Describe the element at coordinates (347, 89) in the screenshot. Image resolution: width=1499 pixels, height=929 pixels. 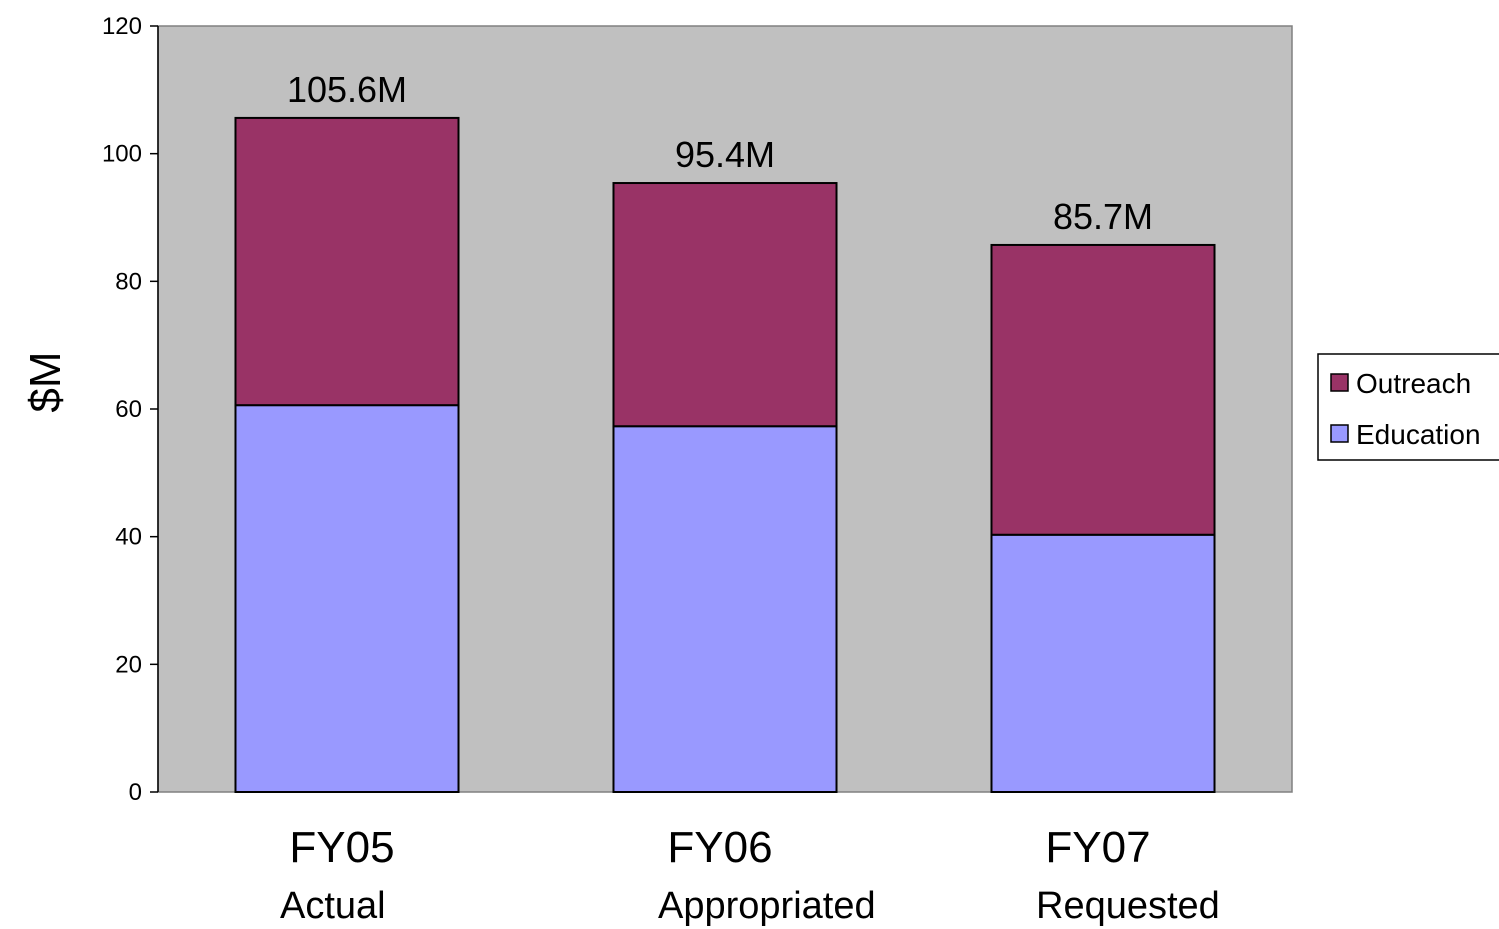
I see `bar-total-label: 105.6M` at that location.